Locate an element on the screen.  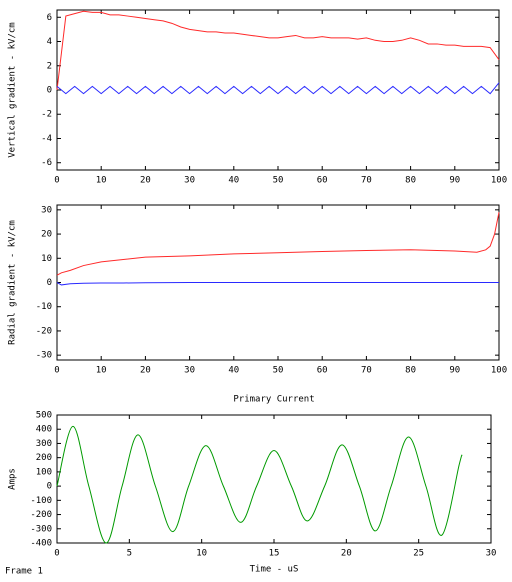
x-tick-label: 5 is located at coordinates (129, 554).